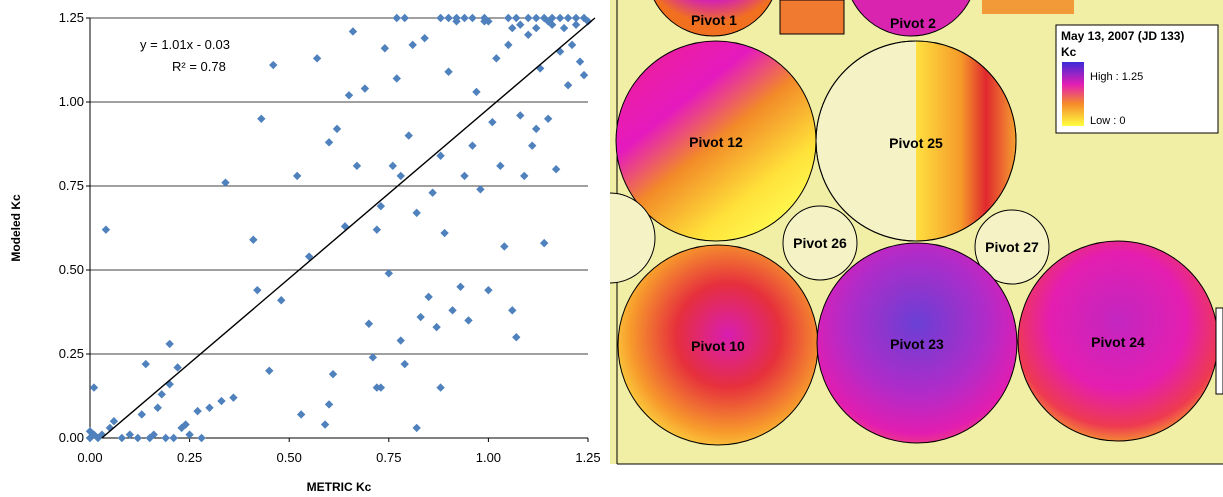 This screenshot has height=497, width=1223. I want to click on pivot-top-right-field, so click(1028, 7).